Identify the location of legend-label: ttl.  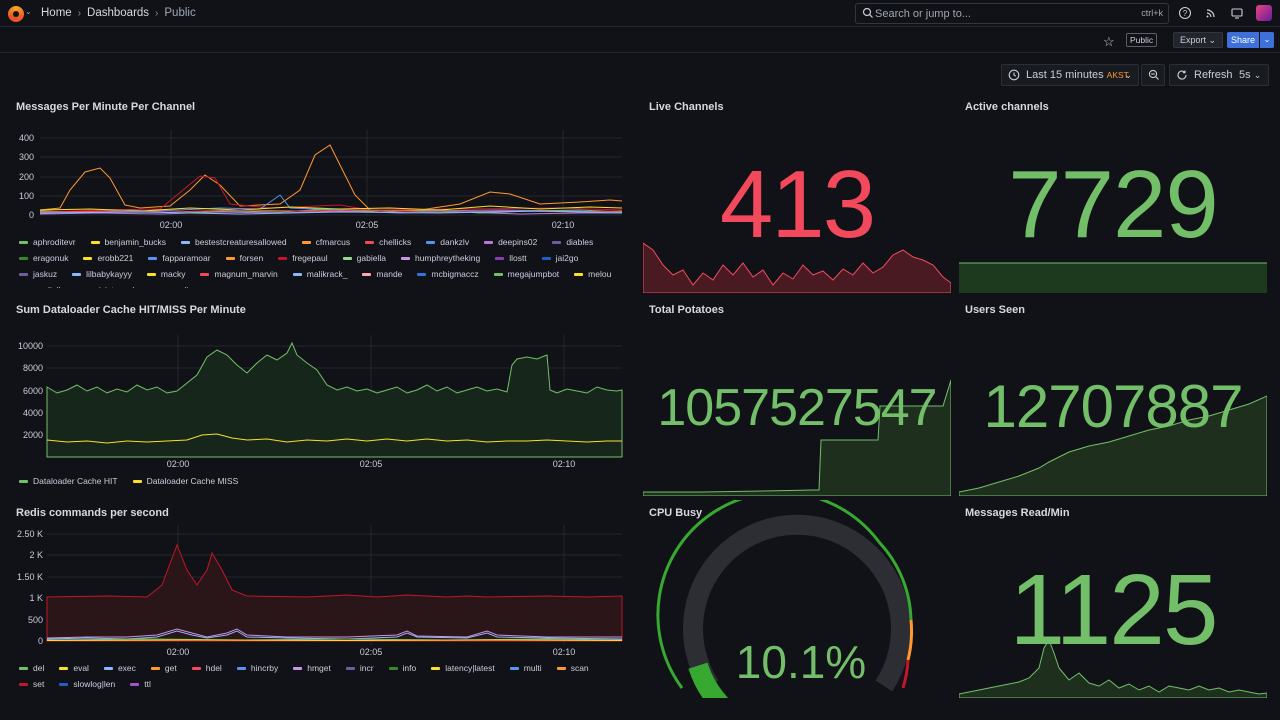
(147, 684).